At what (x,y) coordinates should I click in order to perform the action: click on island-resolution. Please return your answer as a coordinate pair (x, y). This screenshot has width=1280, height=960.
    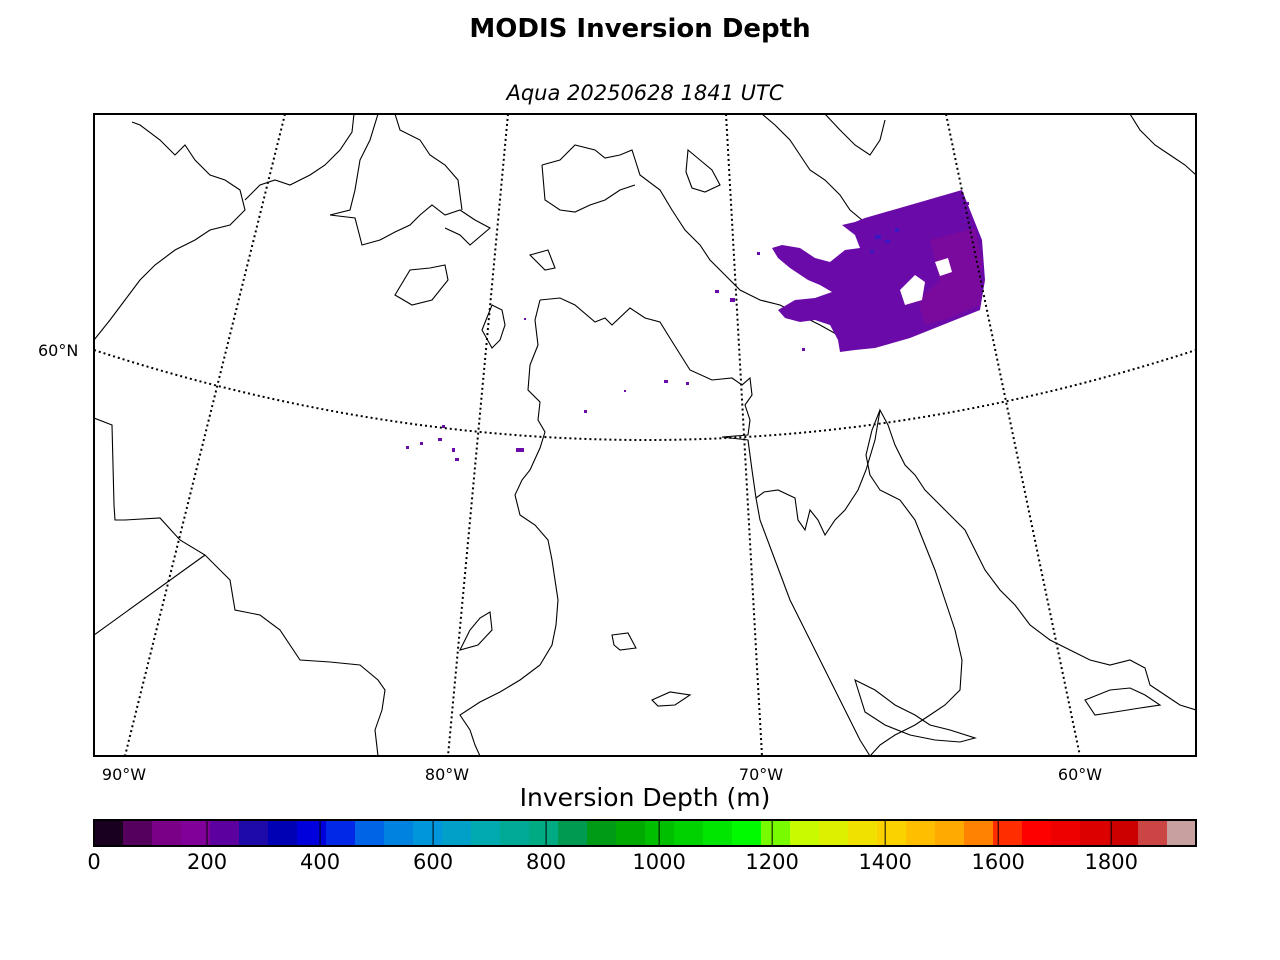
    Looking at the image, I should click on (703, 170).